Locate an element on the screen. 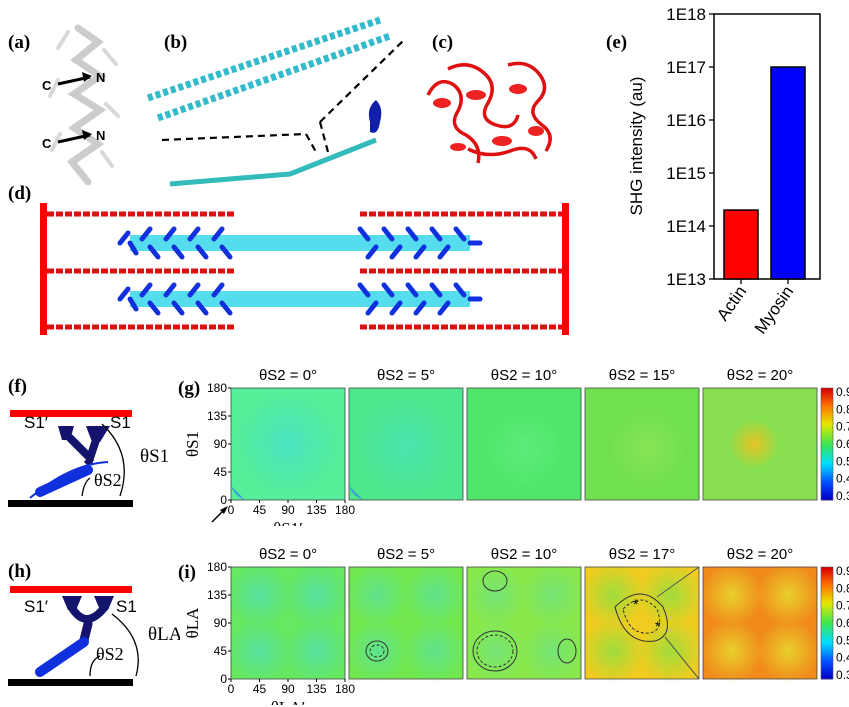 The height and width of the screenshot is (707, 849). theta-s2-label-h: θS2 is located at coordinates (110, 654).